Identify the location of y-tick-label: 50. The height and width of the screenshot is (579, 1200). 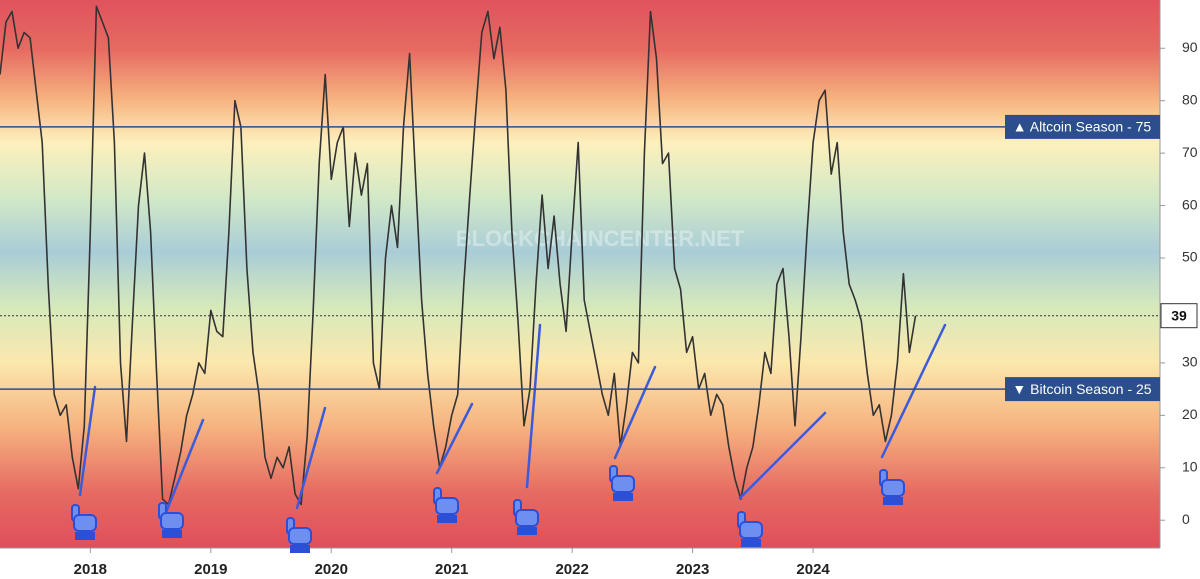
(1190, 257).